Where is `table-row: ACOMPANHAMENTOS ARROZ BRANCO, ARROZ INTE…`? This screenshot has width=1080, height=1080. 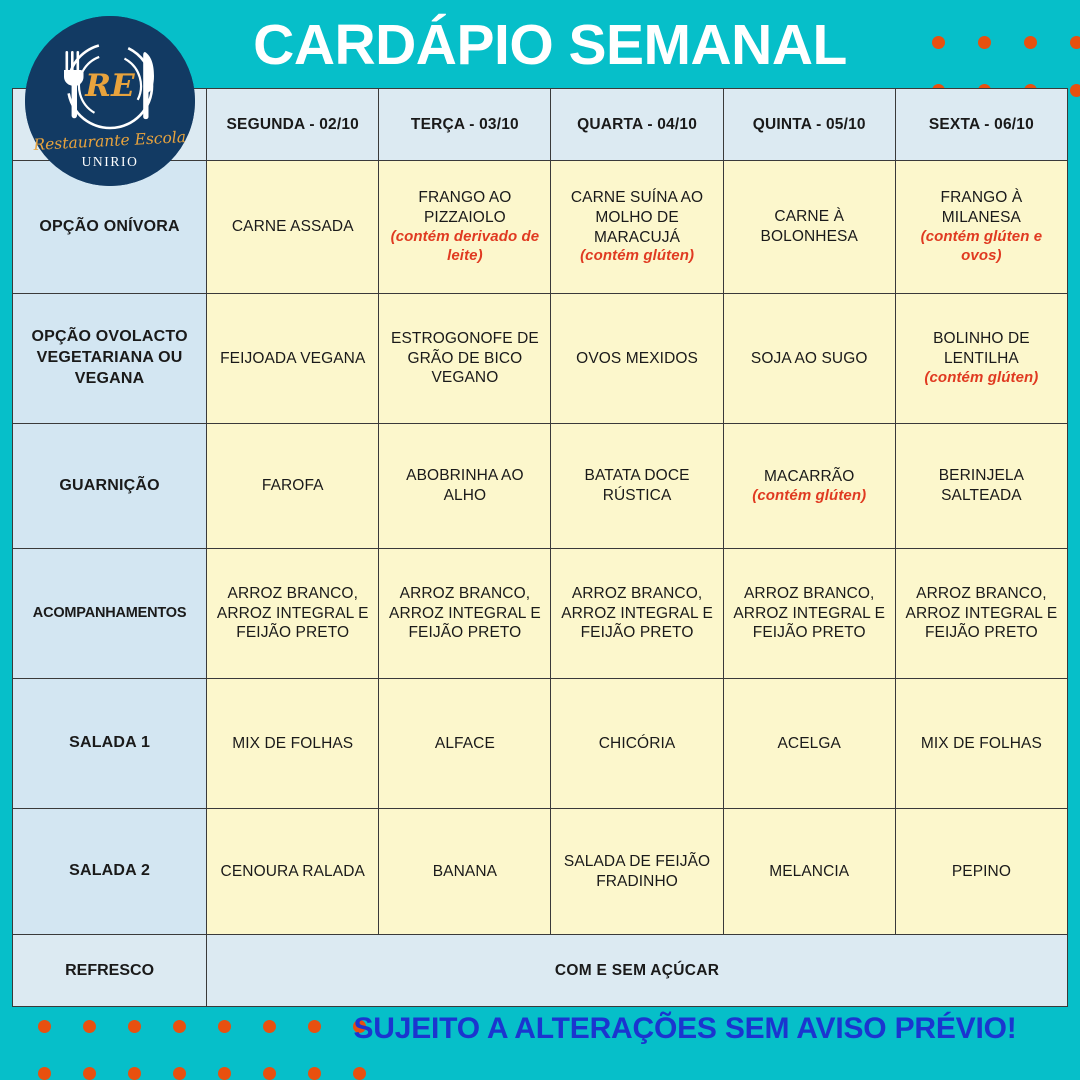 table-row: ACOMPANHAMENTOS ARROZ BRANCO, ARROZ INTE… is located at coordinates (540, 613).